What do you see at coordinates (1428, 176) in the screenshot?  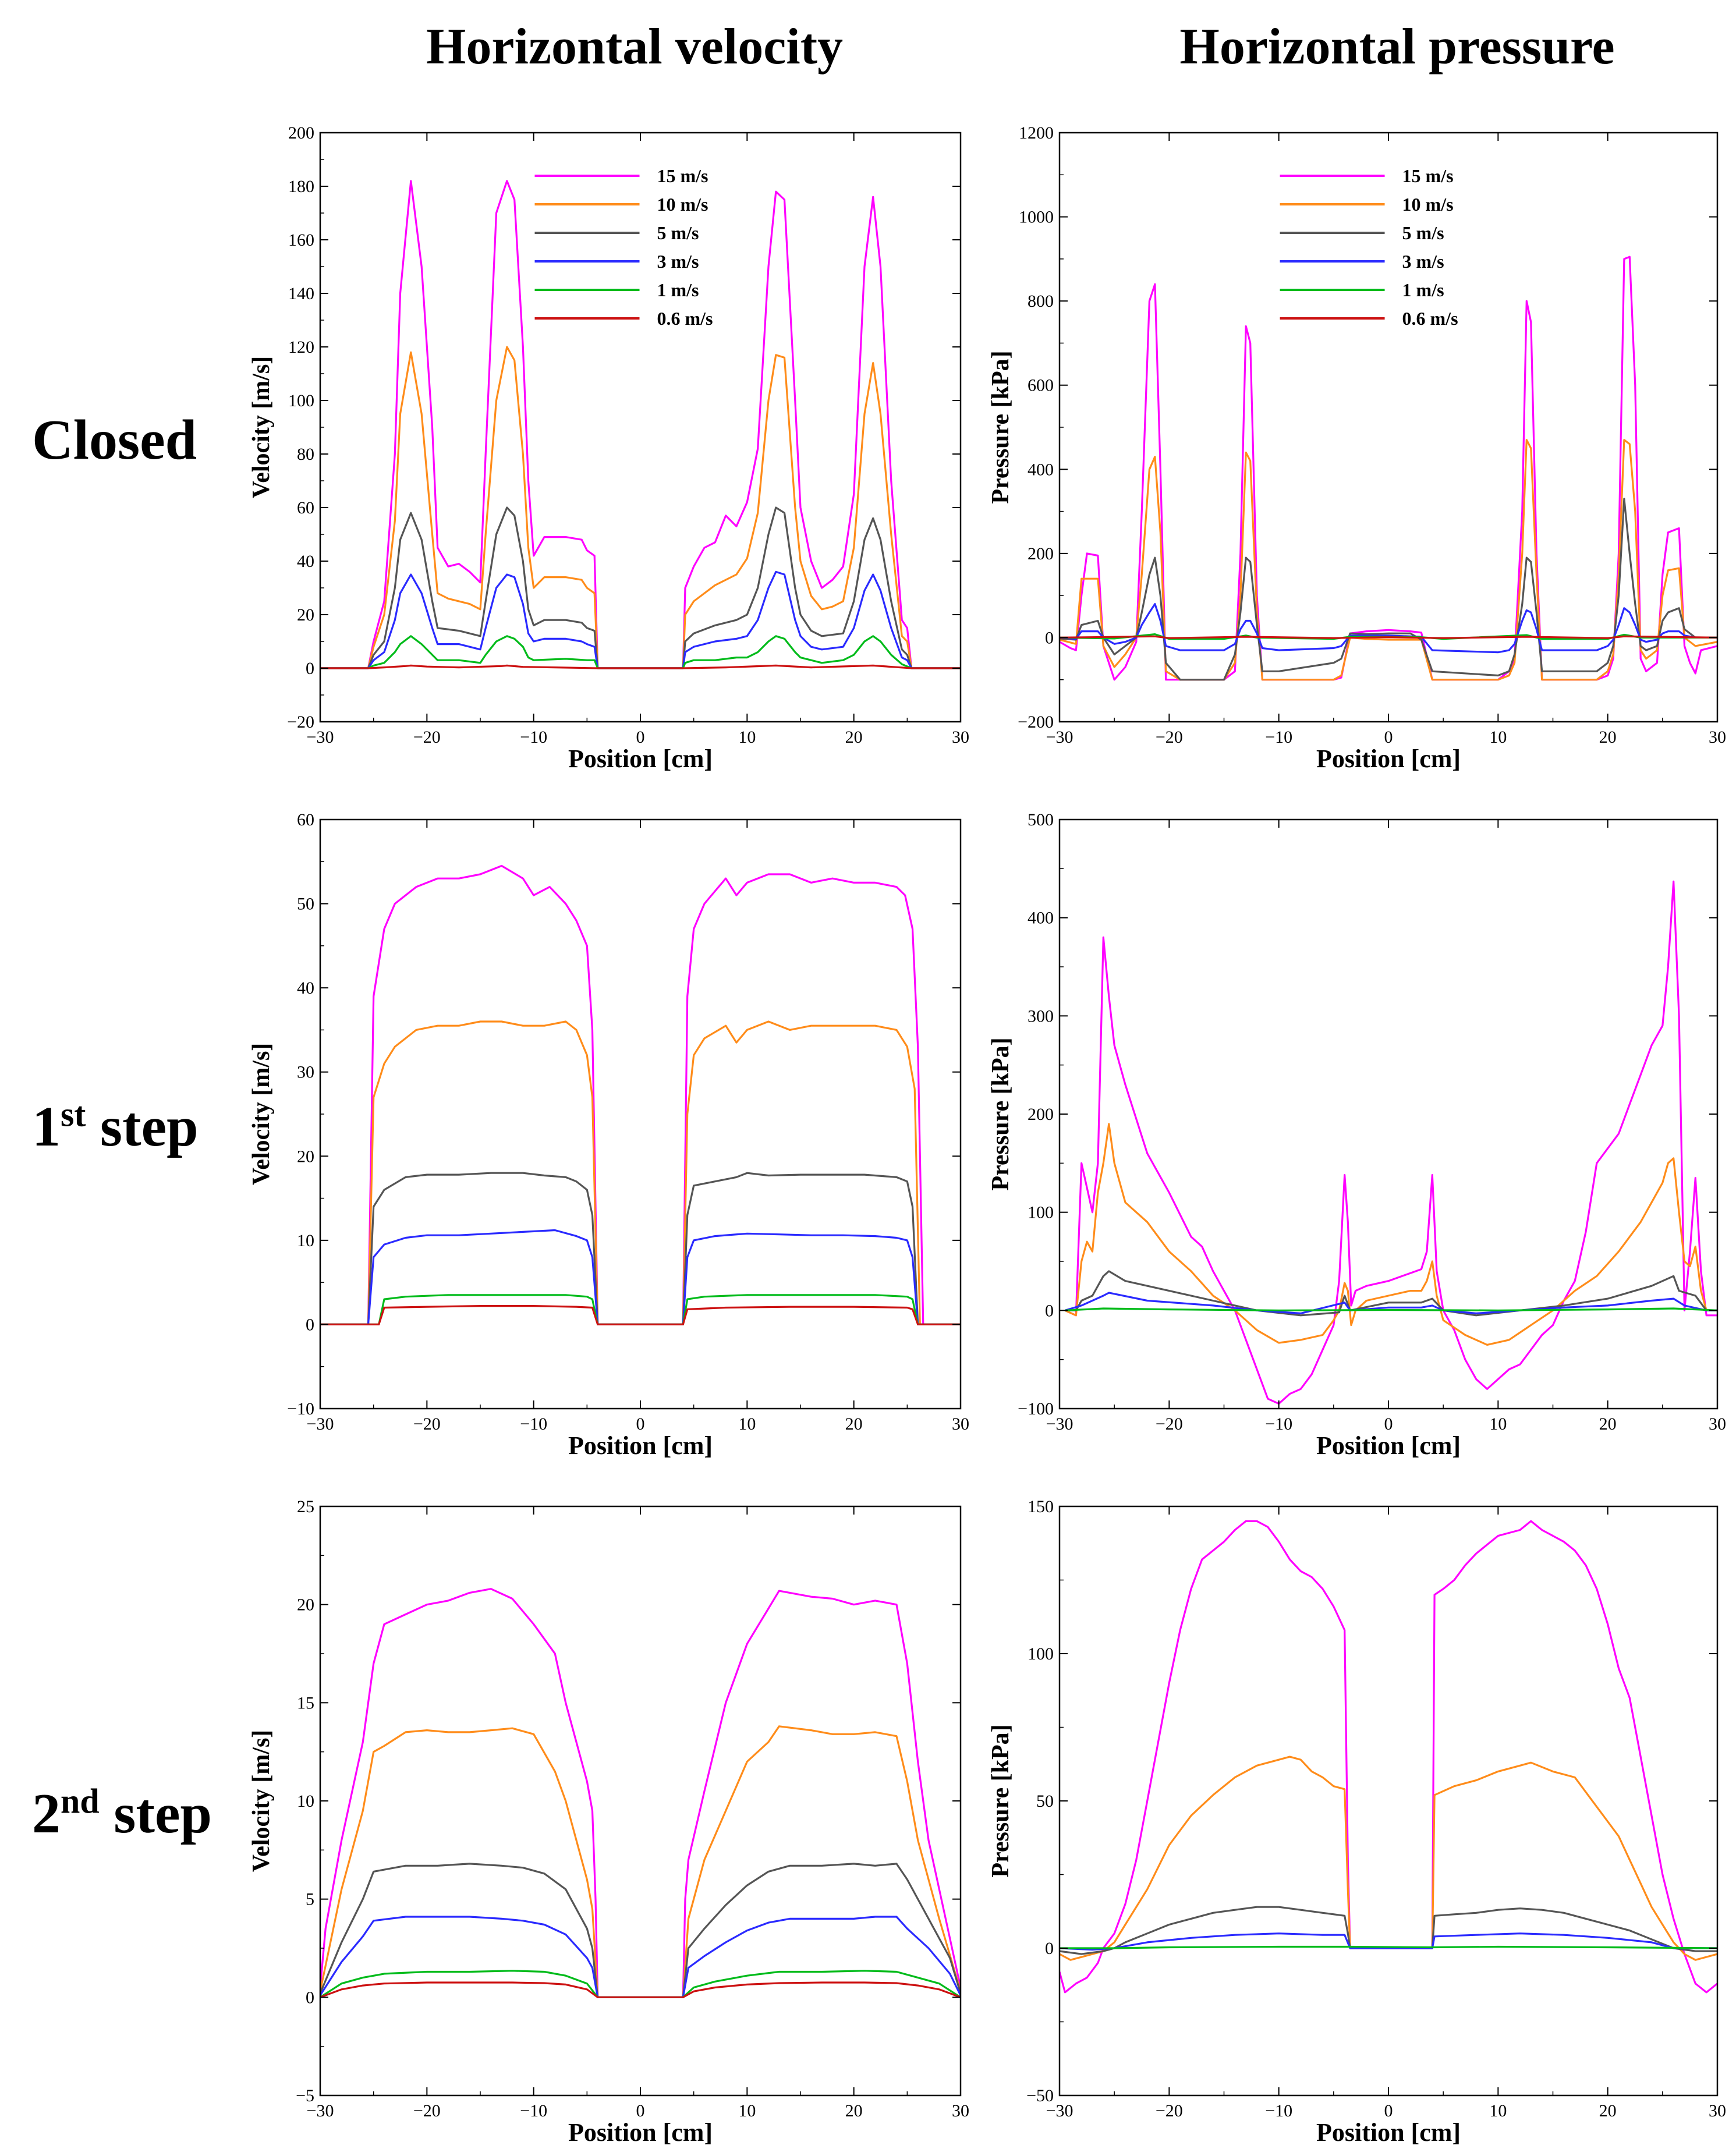 I see `legend-label: 15 m/s` at bounding box center [1428, 176].